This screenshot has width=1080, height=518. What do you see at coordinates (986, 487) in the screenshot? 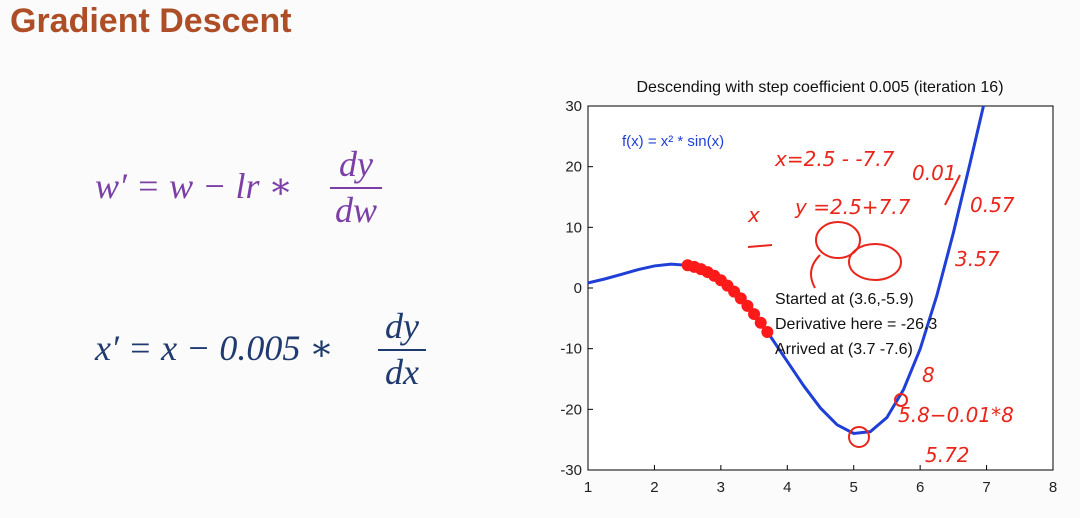
I see `x-tick-label: 7` at bounding box center [986, 487].